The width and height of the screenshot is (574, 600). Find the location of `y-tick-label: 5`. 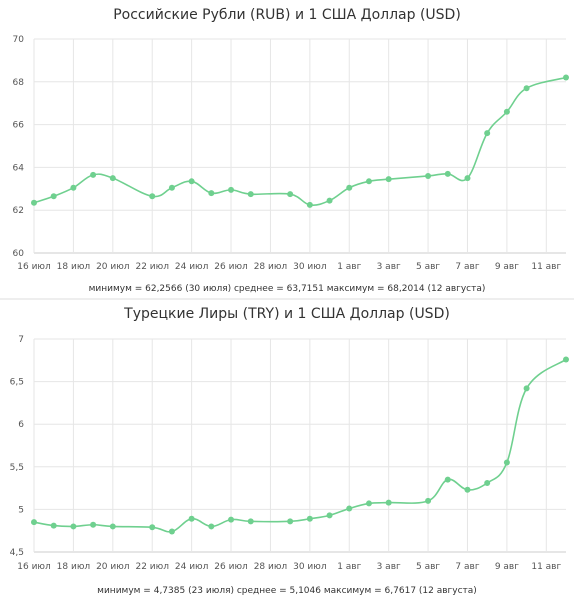

y-tick-label: 5 is located at coordinates (21, 510).